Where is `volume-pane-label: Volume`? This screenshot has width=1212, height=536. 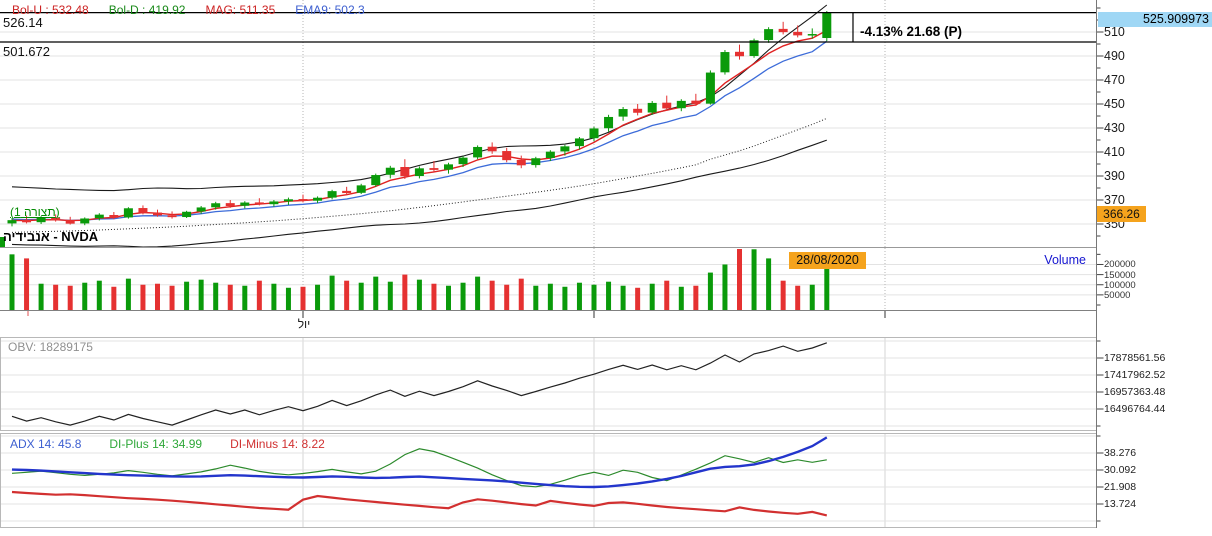
volume-pane-label: Volume is located at coordinates (1065, 260).